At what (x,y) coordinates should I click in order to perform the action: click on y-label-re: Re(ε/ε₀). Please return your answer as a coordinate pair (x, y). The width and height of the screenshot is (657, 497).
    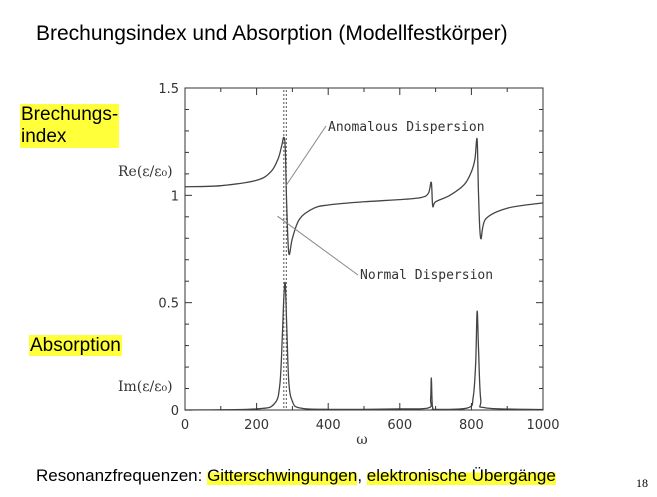
    Looking at the image, I should click on (145, 172).